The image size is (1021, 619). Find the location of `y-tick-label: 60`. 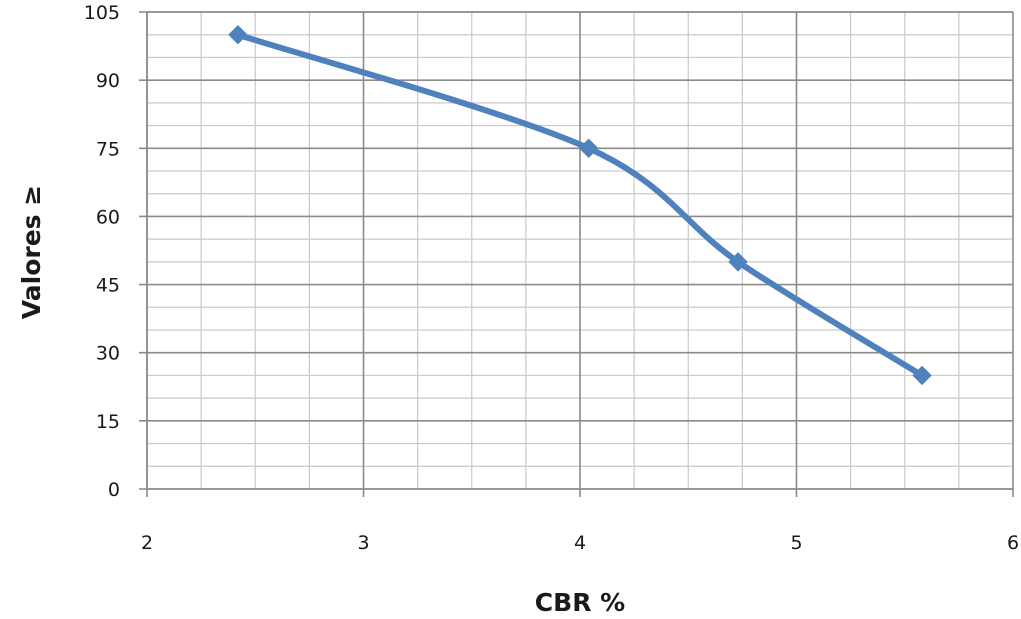

y-tick-label: 60 is located at coordinates (108, 217).